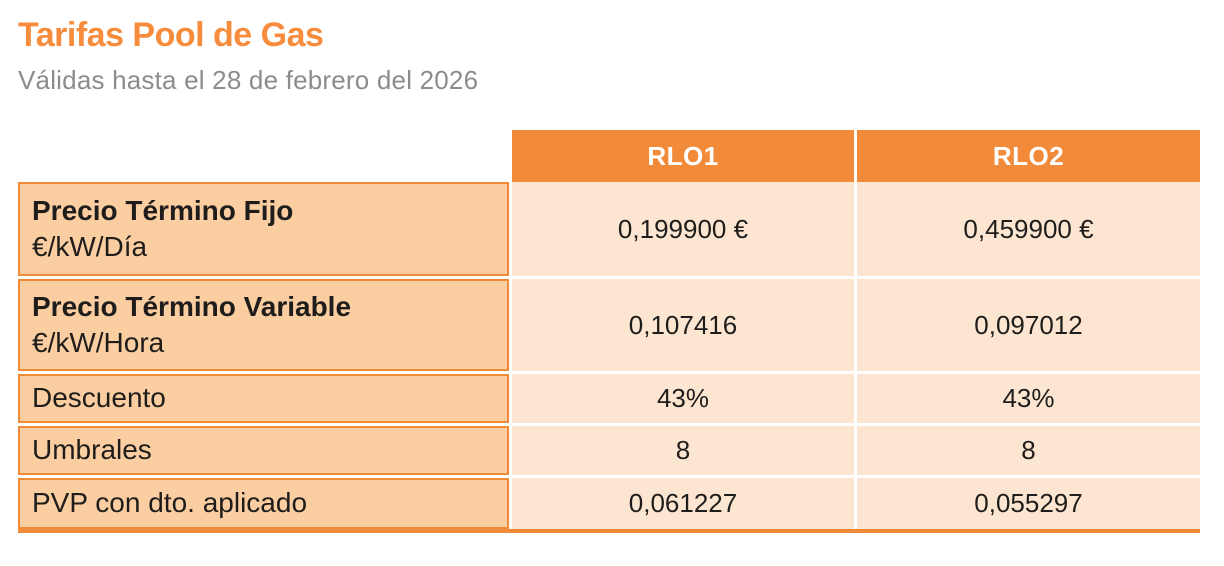  I want to click on row-sublabel-text: €/kW/Día, so click(90, 246).